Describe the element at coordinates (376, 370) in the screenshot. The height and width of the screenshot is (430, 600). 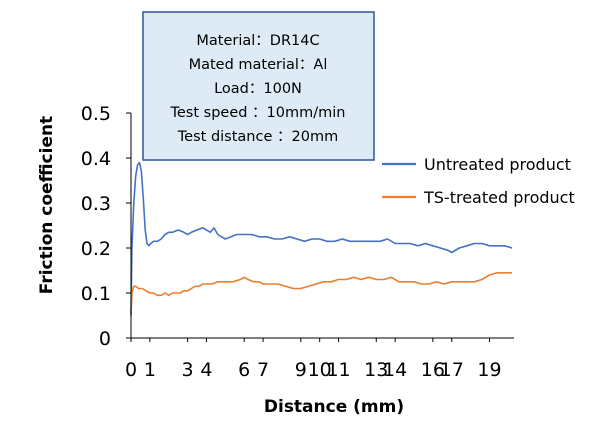
I see `x-tick-label: 13` at that location.